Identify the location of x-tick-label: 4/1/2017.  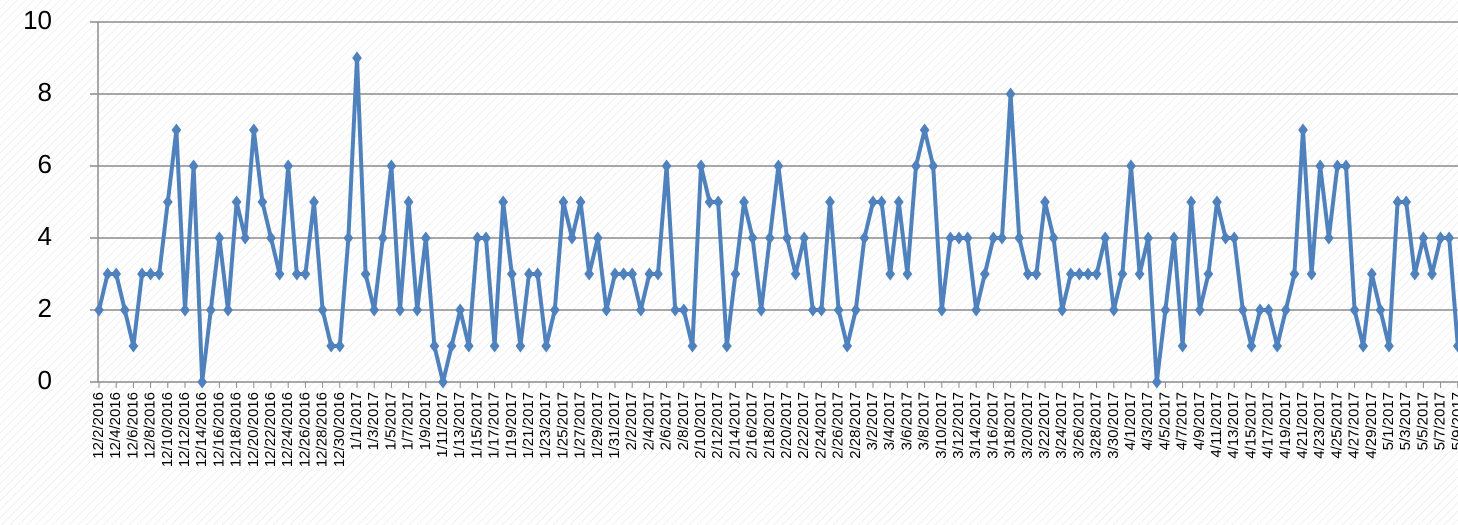
(1130, 421).